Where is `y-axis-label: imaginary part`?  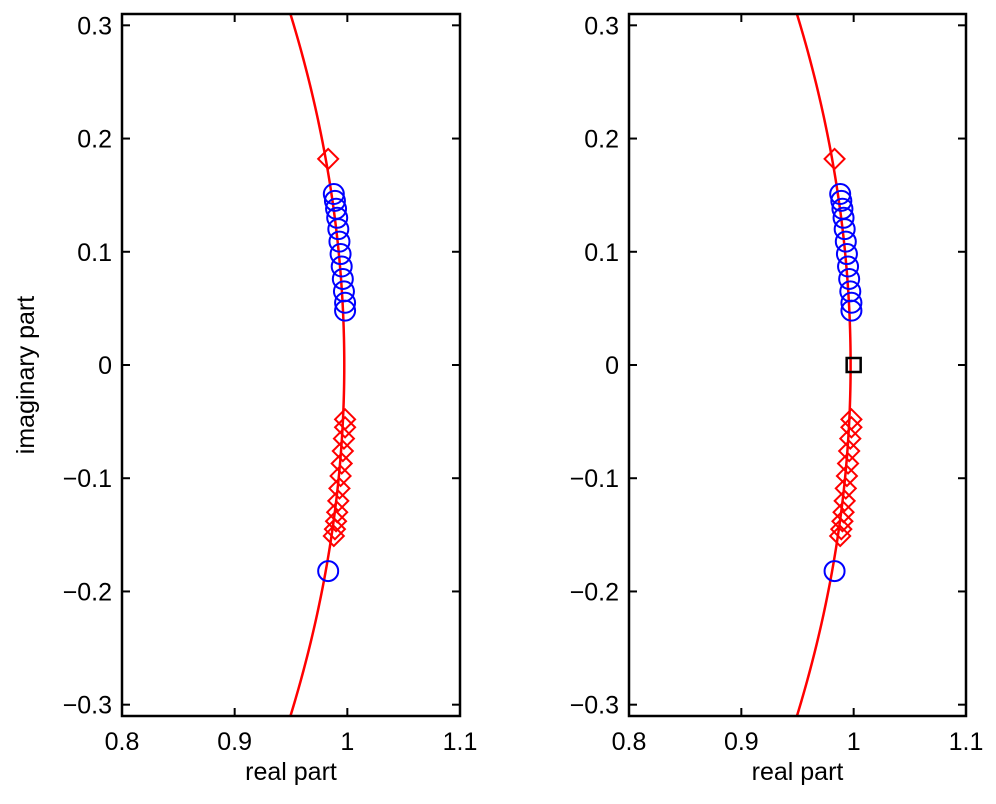 y-axis-label: imaginary part is located at coordinates (26, 375).